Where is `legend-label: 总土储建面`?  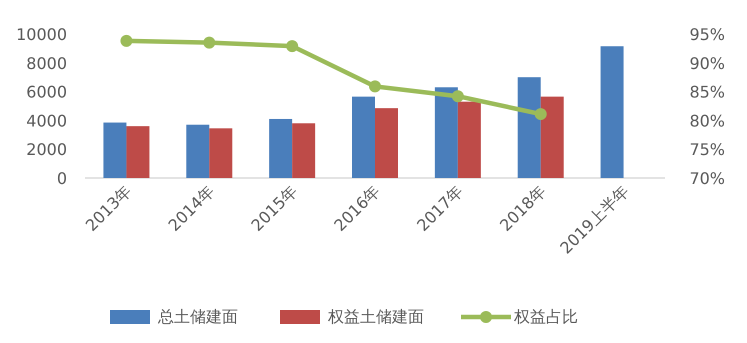 legend-label: 总土储建面 is located at coordinates (197, 316).